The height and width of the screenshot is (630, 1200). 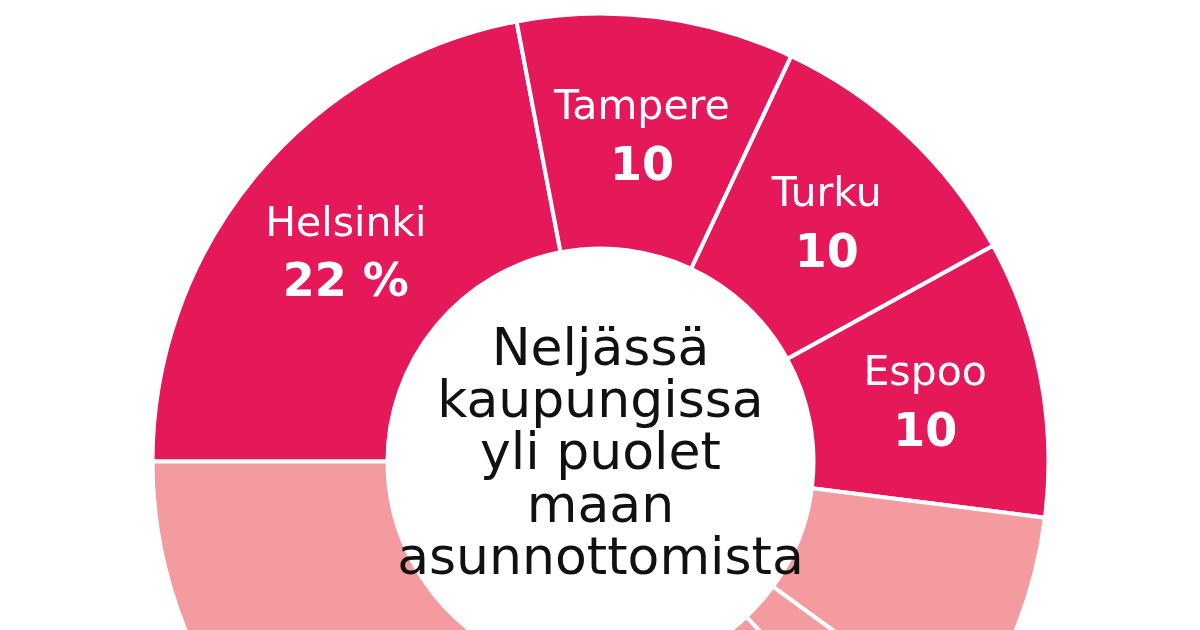 What do you see at coordinates (346, 221) in the screenshot?
I see `slice-label: Helsinki` at bounding box center [346, 221].